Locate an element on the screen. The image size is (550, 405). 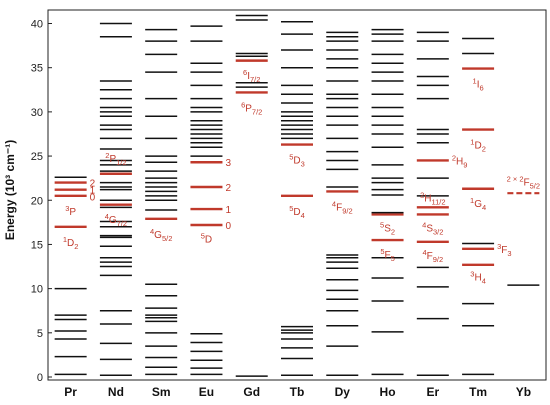
y-tick-label: 0 is located at coordinates (40, 378).